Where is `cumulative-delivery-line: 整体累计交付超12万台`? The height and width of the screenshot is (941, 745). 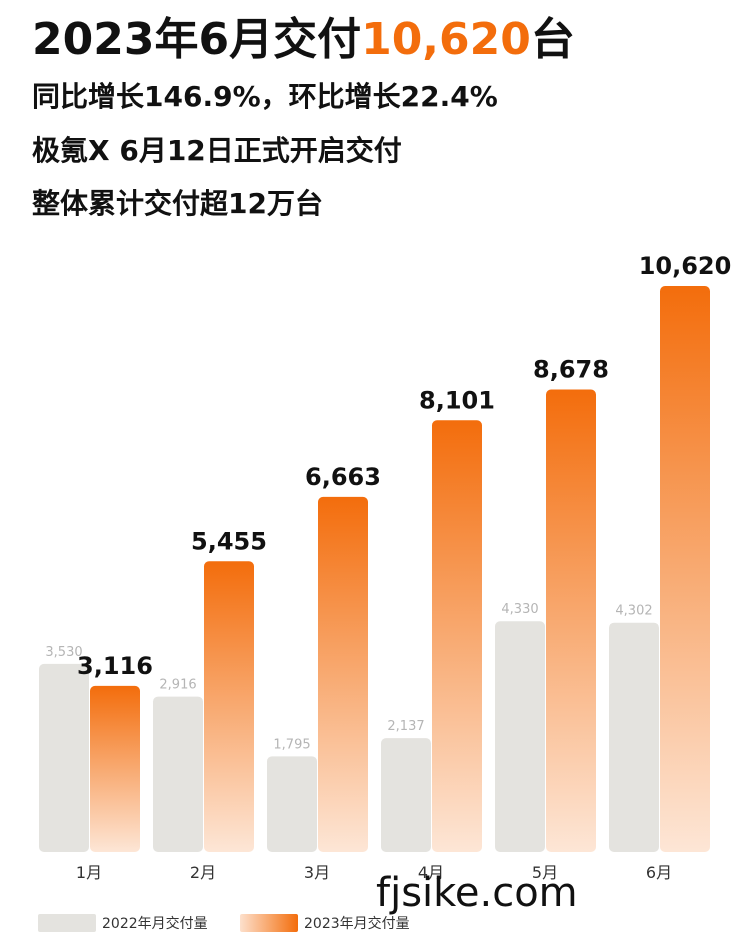 cumulative-delivery-line: 整体累计交付超12万台 is located at coordinates (177, 203).